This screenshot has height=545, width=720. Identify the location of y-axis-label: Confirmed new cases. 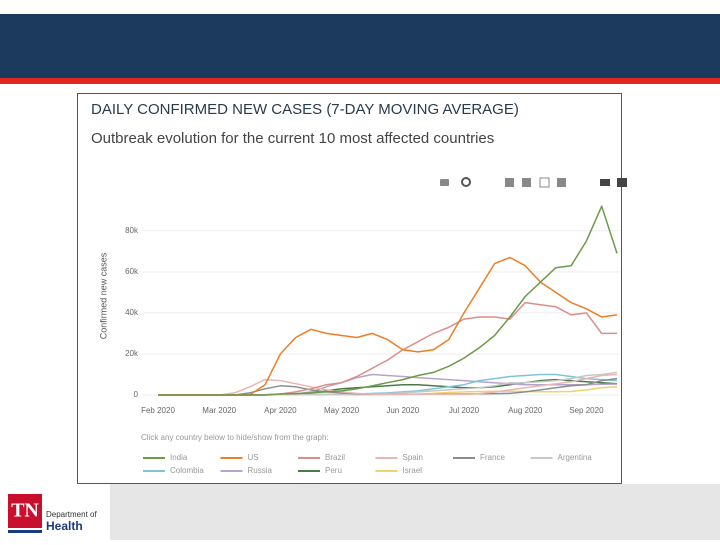
(103, 295).